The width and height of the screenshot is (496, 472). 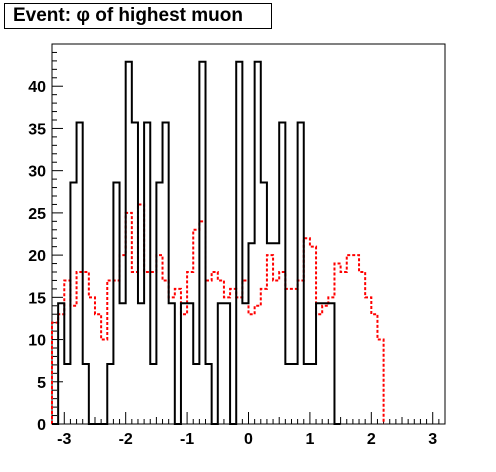 What do you see at coordinates (309, 439) in the screenshot?
I see `x-tick-label: 1` at bounding box center [309, 439].